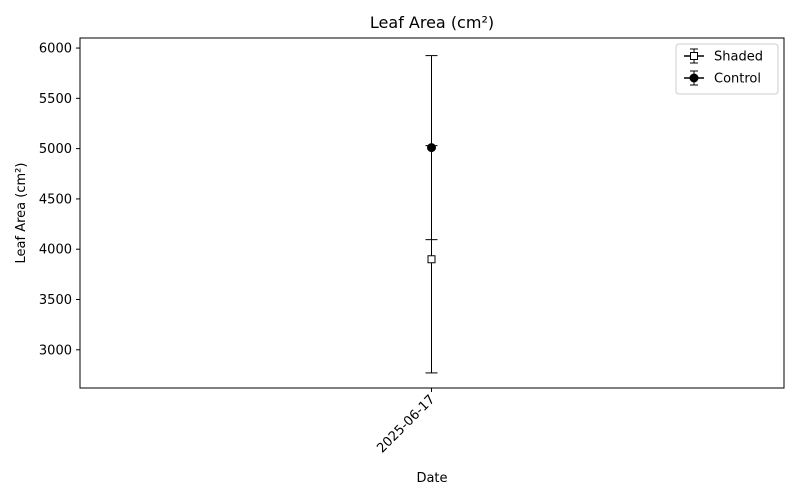 The height and width of the screenshot is (500, 800). I want to click on shaded-legend-label: Shaded, so click(738, 57).